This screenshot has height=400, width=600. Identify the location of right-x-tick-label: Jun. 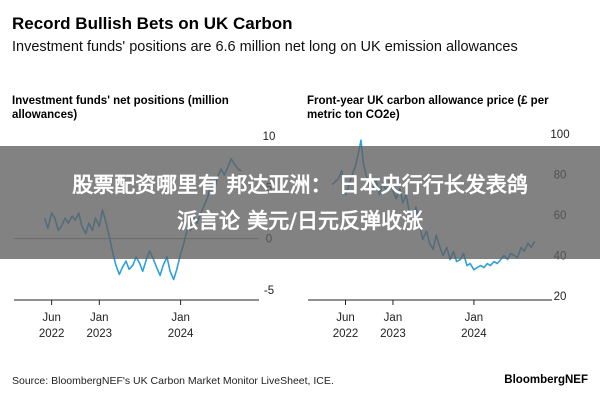
(345, 318).